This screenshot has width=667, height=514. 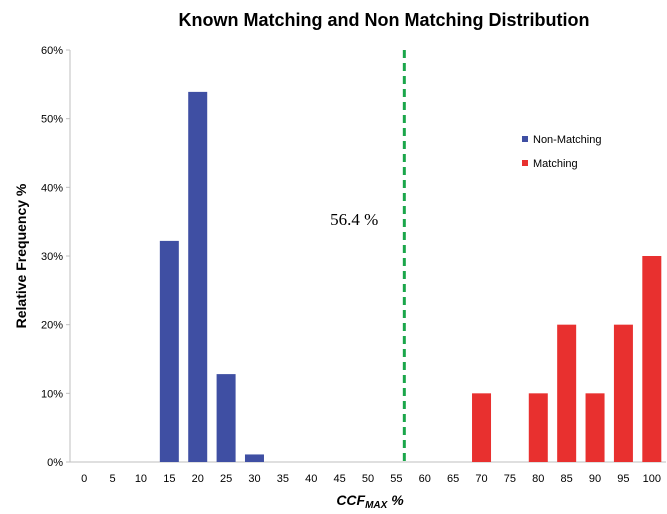 I want to click on x-tick-label: 20, so click(x=198, y=479).